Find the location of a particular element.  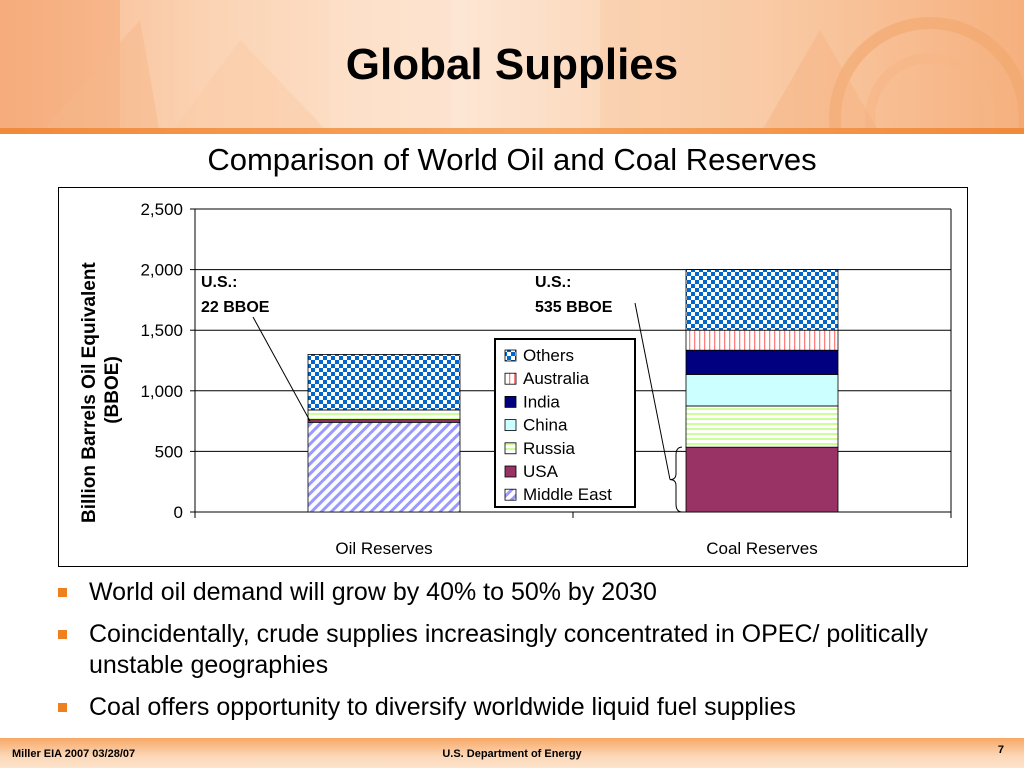

y-tick-label: 0 is located at coordinates (178, 512).